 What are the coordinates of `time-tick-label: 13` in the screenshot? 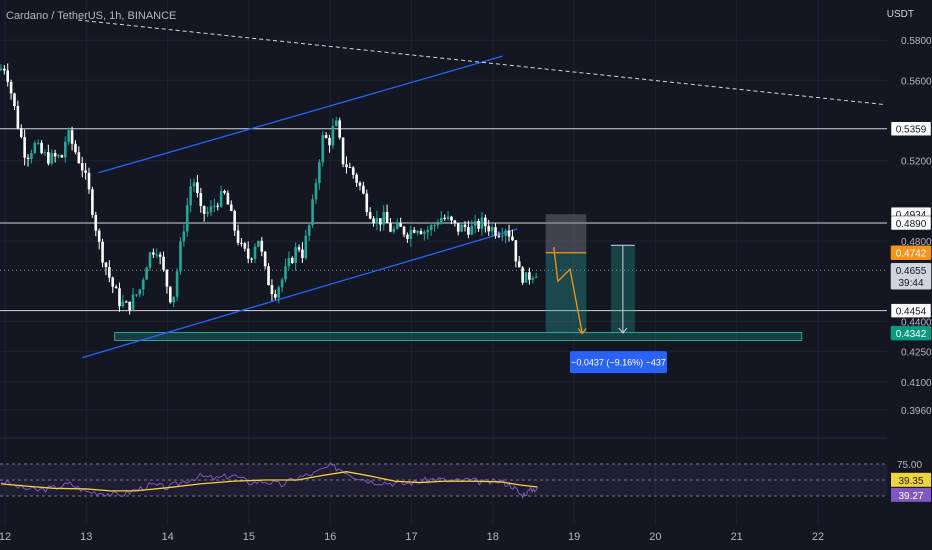 It's located at (86, 537).